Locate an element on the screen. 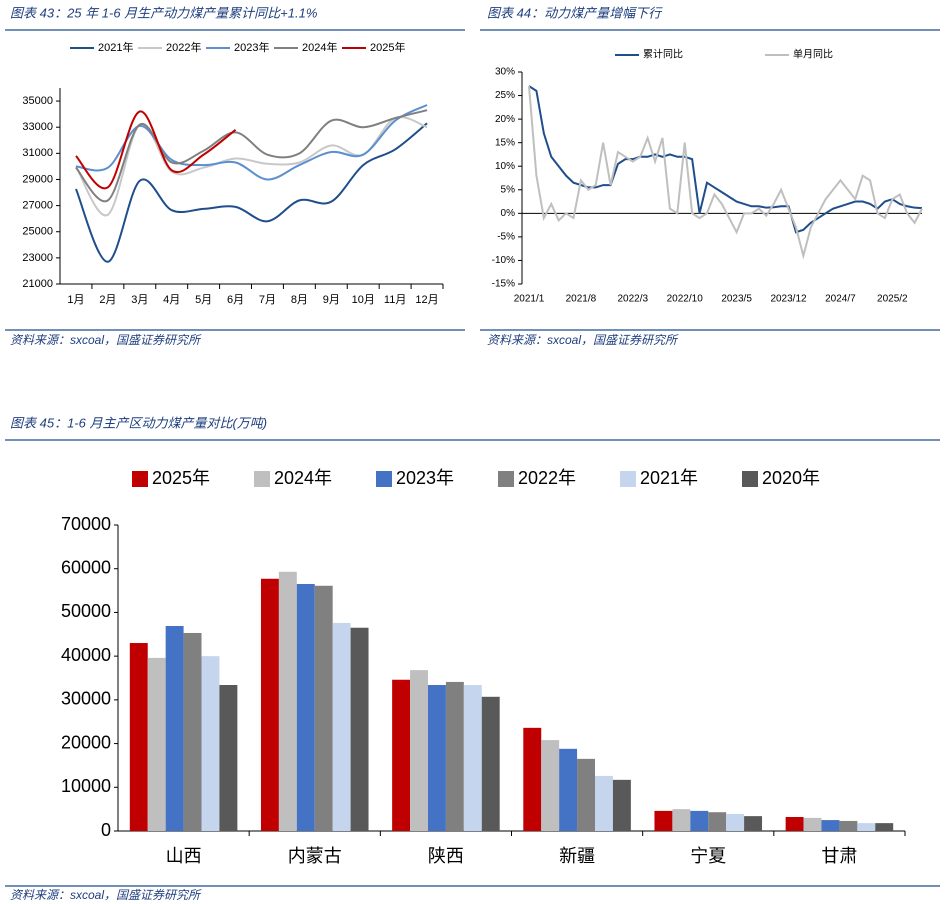  x-tick-label: 2月 is located at coordinates (107, 300).